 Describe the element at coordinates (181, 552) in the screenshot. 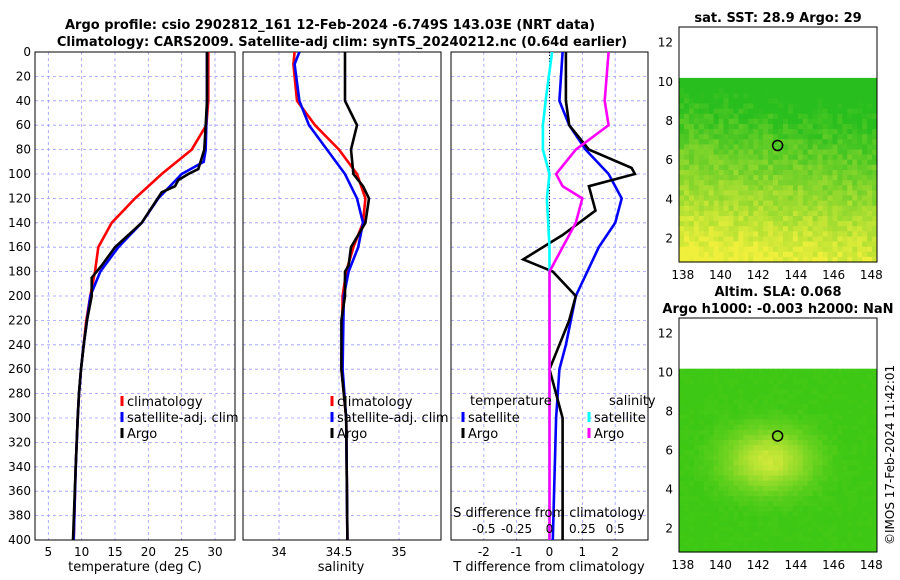

I see `temperature-xtick-label: 25` at that location.